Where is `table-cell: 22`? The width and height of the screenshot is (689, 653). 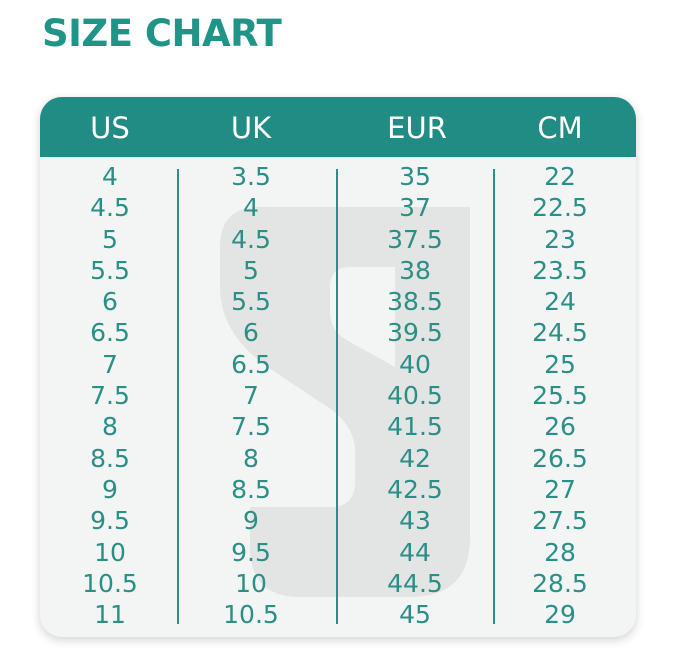 table-cell: 22 is located at coordinates (560, 176).